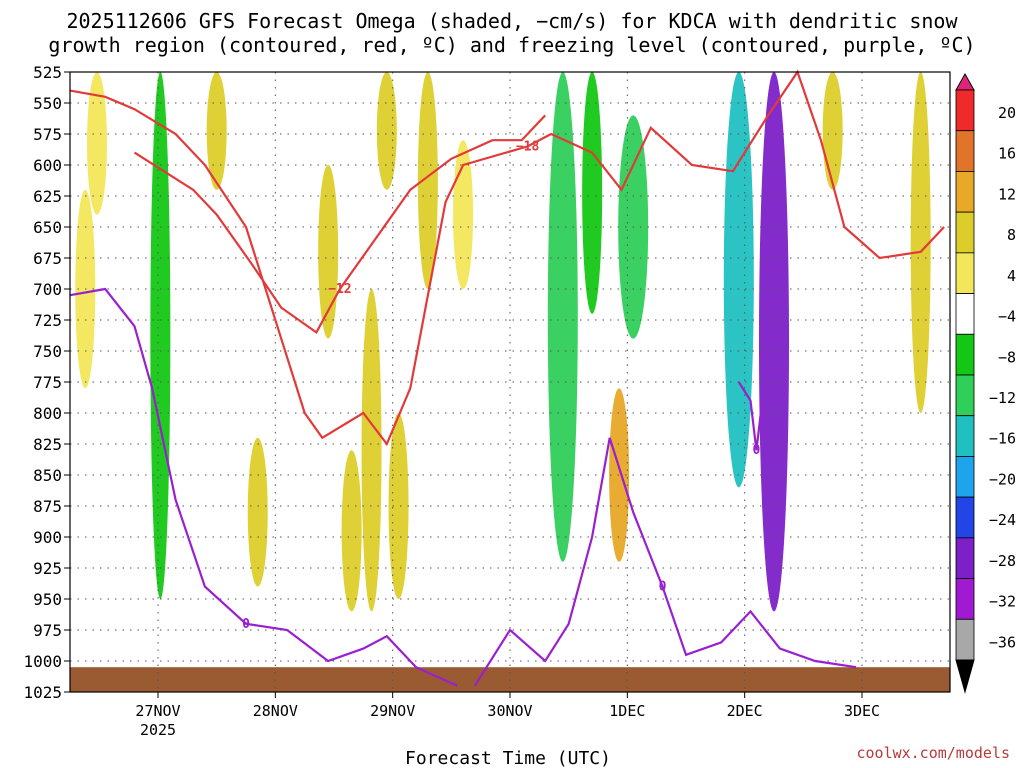  I want to click on x-axis-ticks: 27NOV 28NOV 29NOV 30NOV 1DEC 2DEC 3DEC 2025, so click(507, 715).